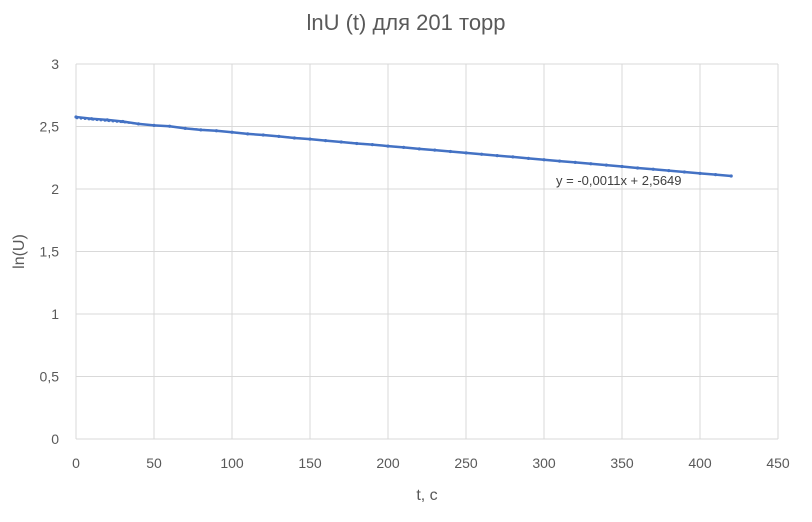 This screenshot has width=812, height=522. What do you see at coordinates (50, 377) in the screenshot?
I see `y-tick-label: 0,5` at bounding box center [50, 377].